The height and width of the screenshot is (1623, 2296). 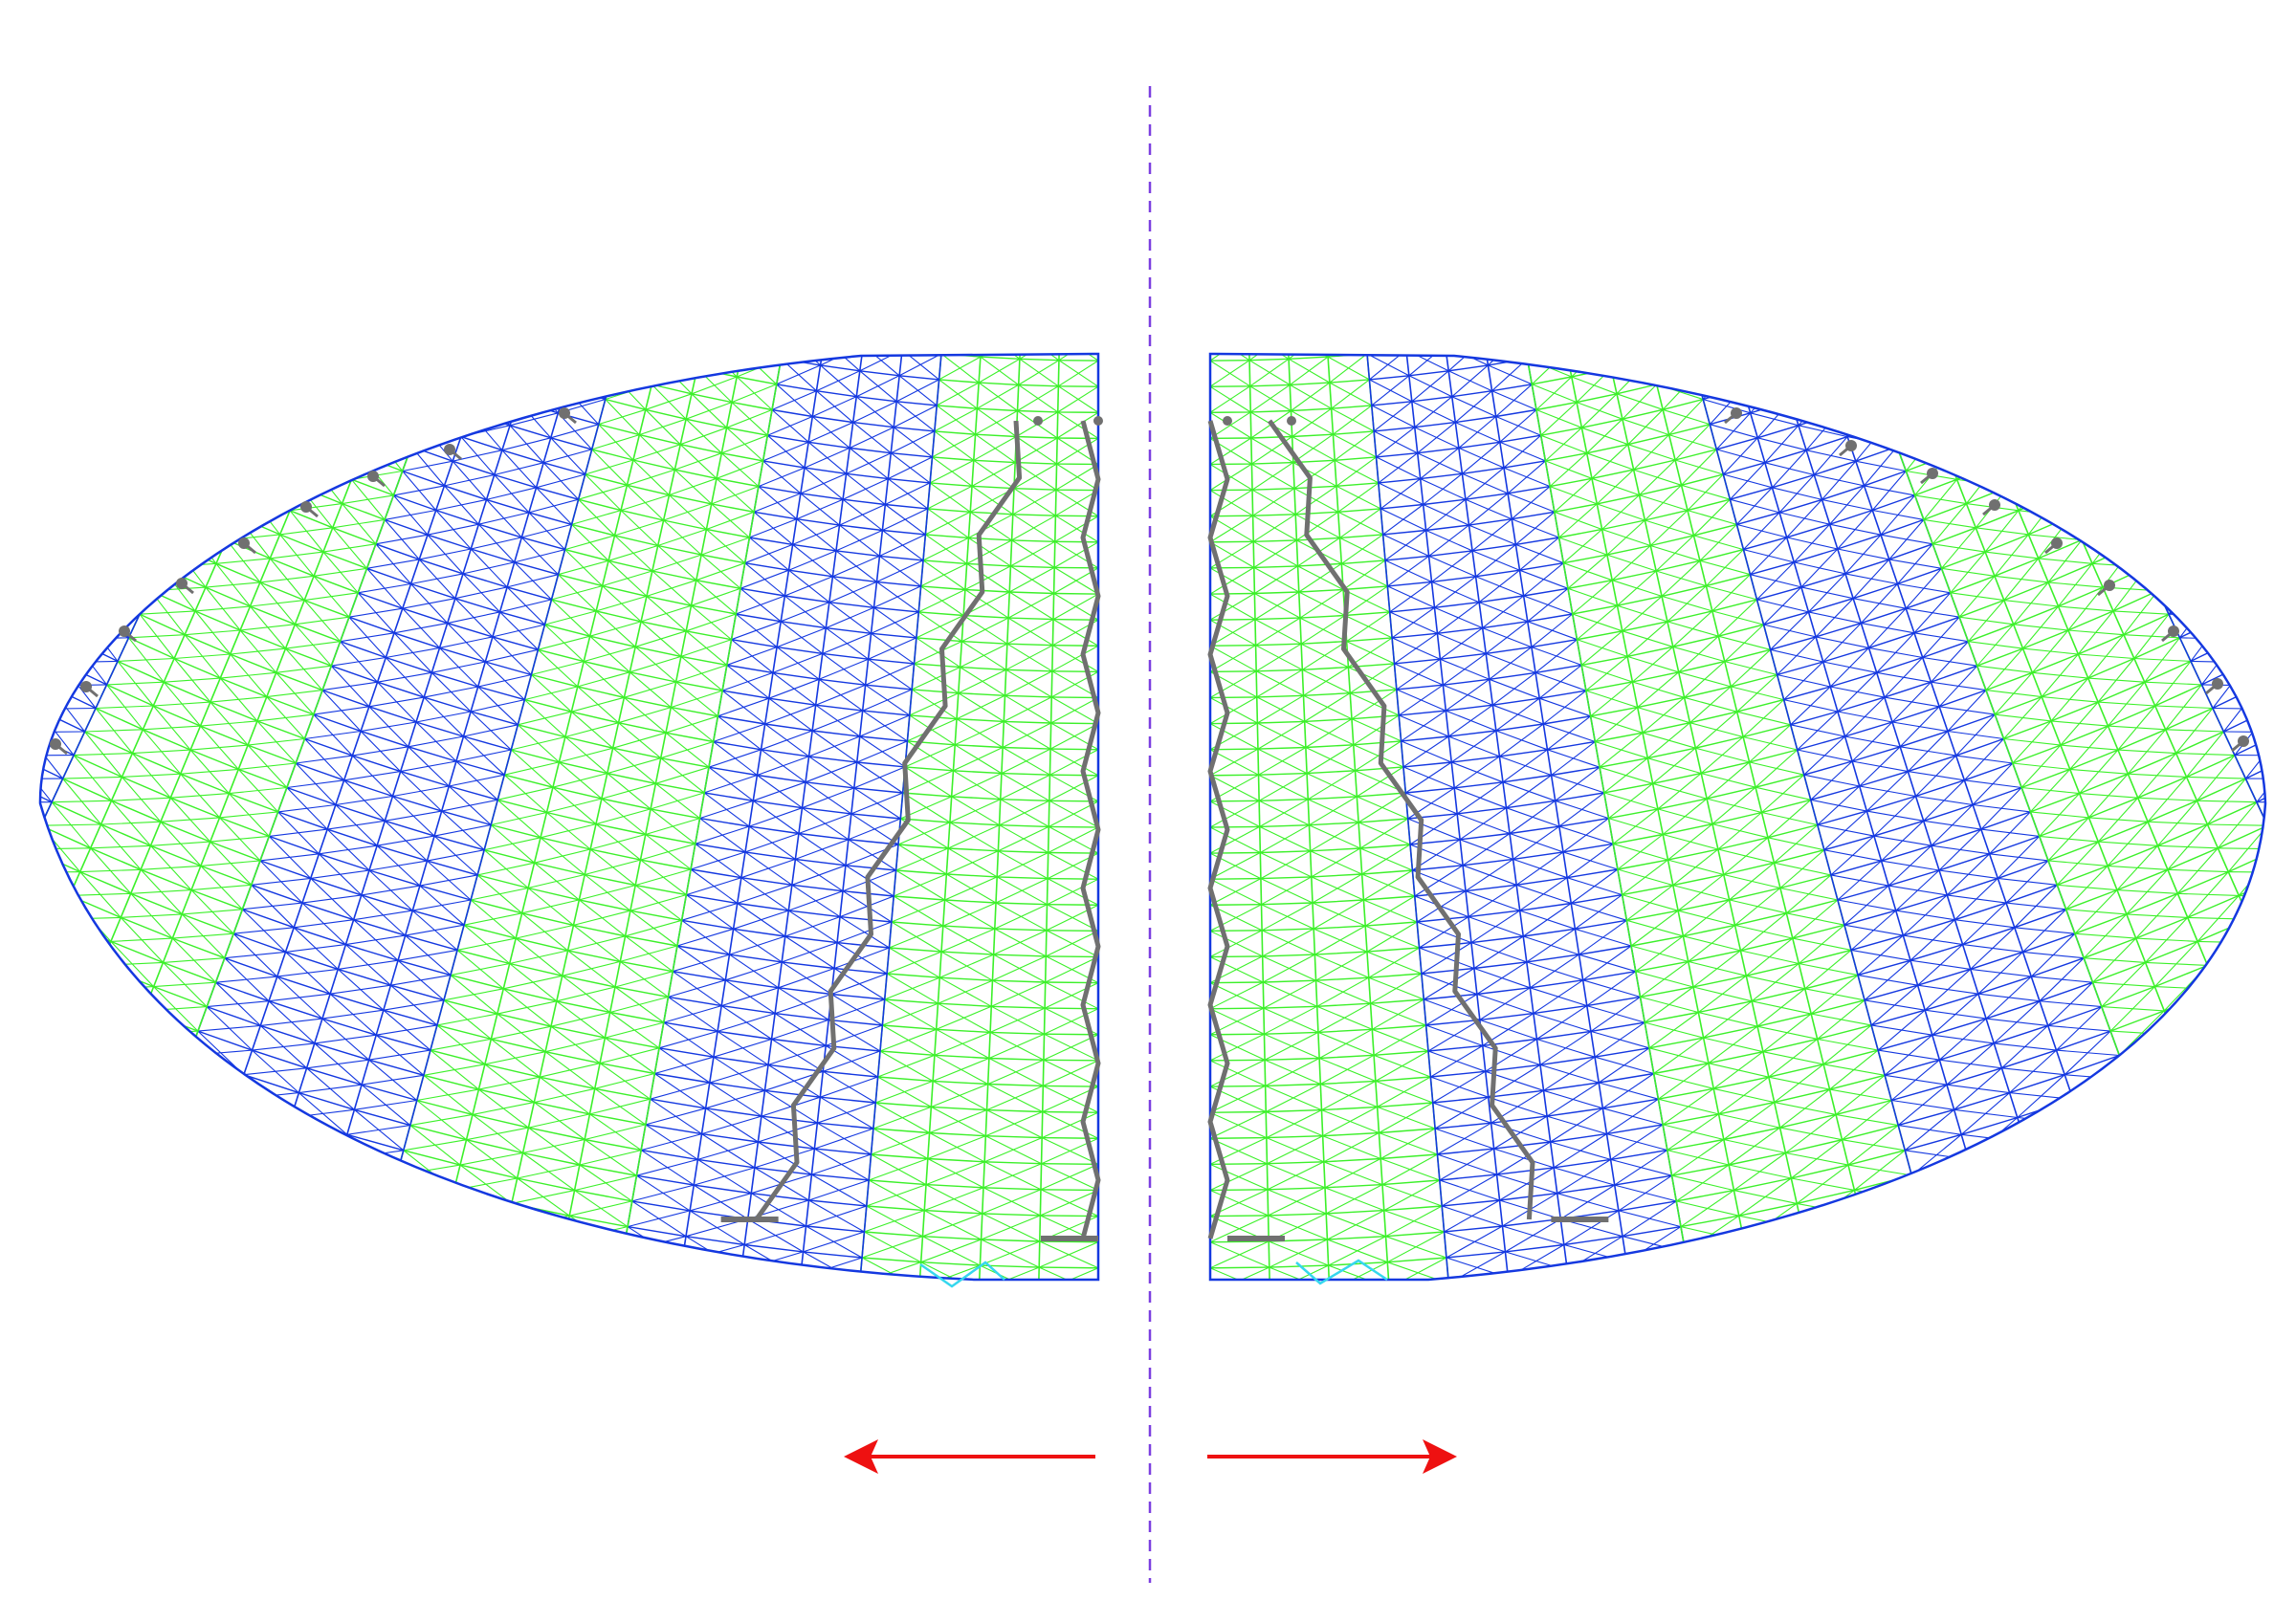 I want to click on right-truss, so click(x=1408, y=850).